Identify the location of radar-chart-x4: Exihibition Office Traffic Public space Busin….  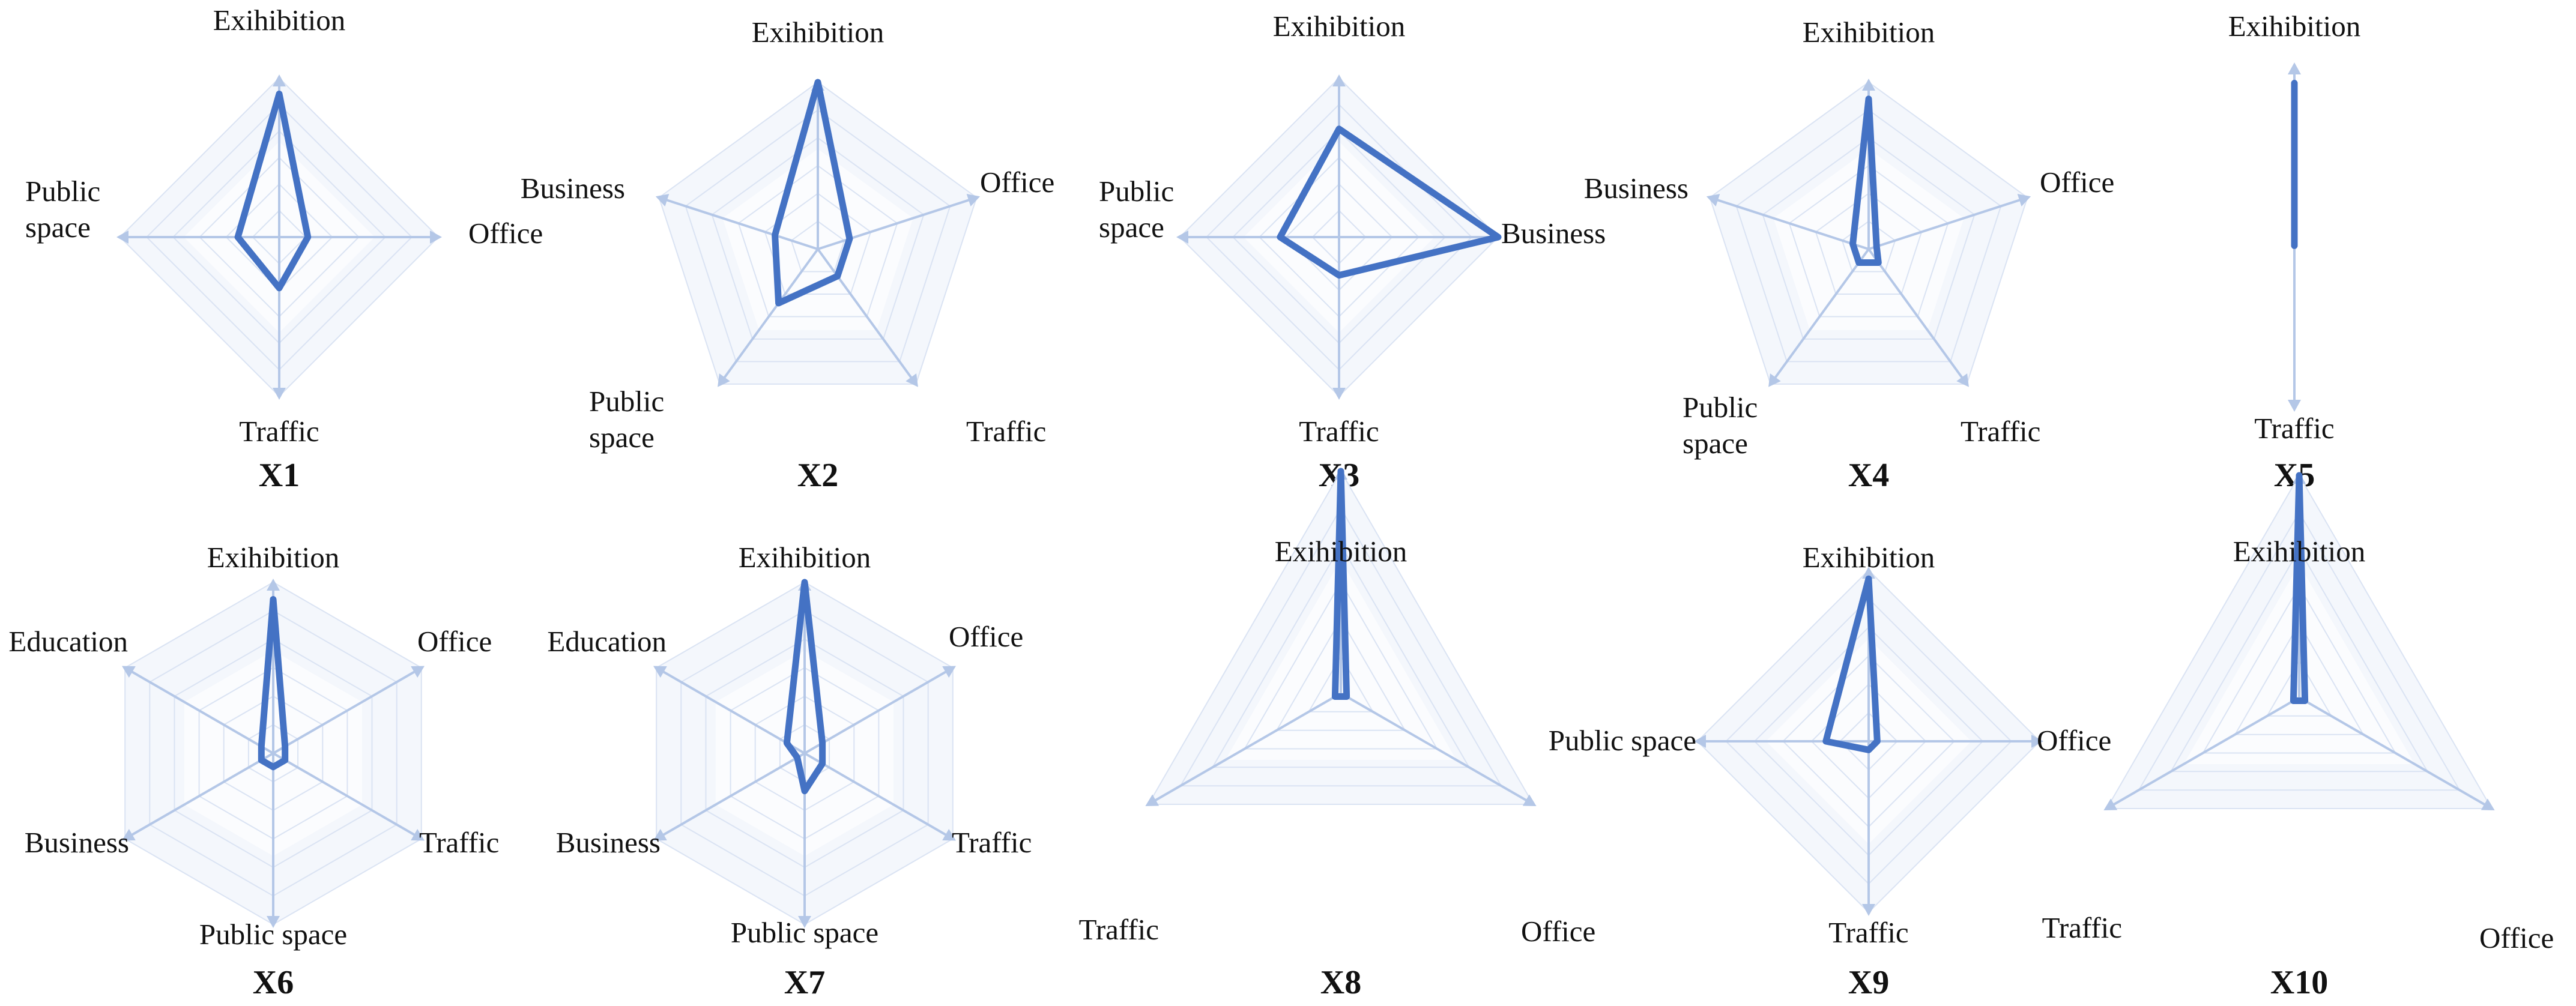
(1849, 255).